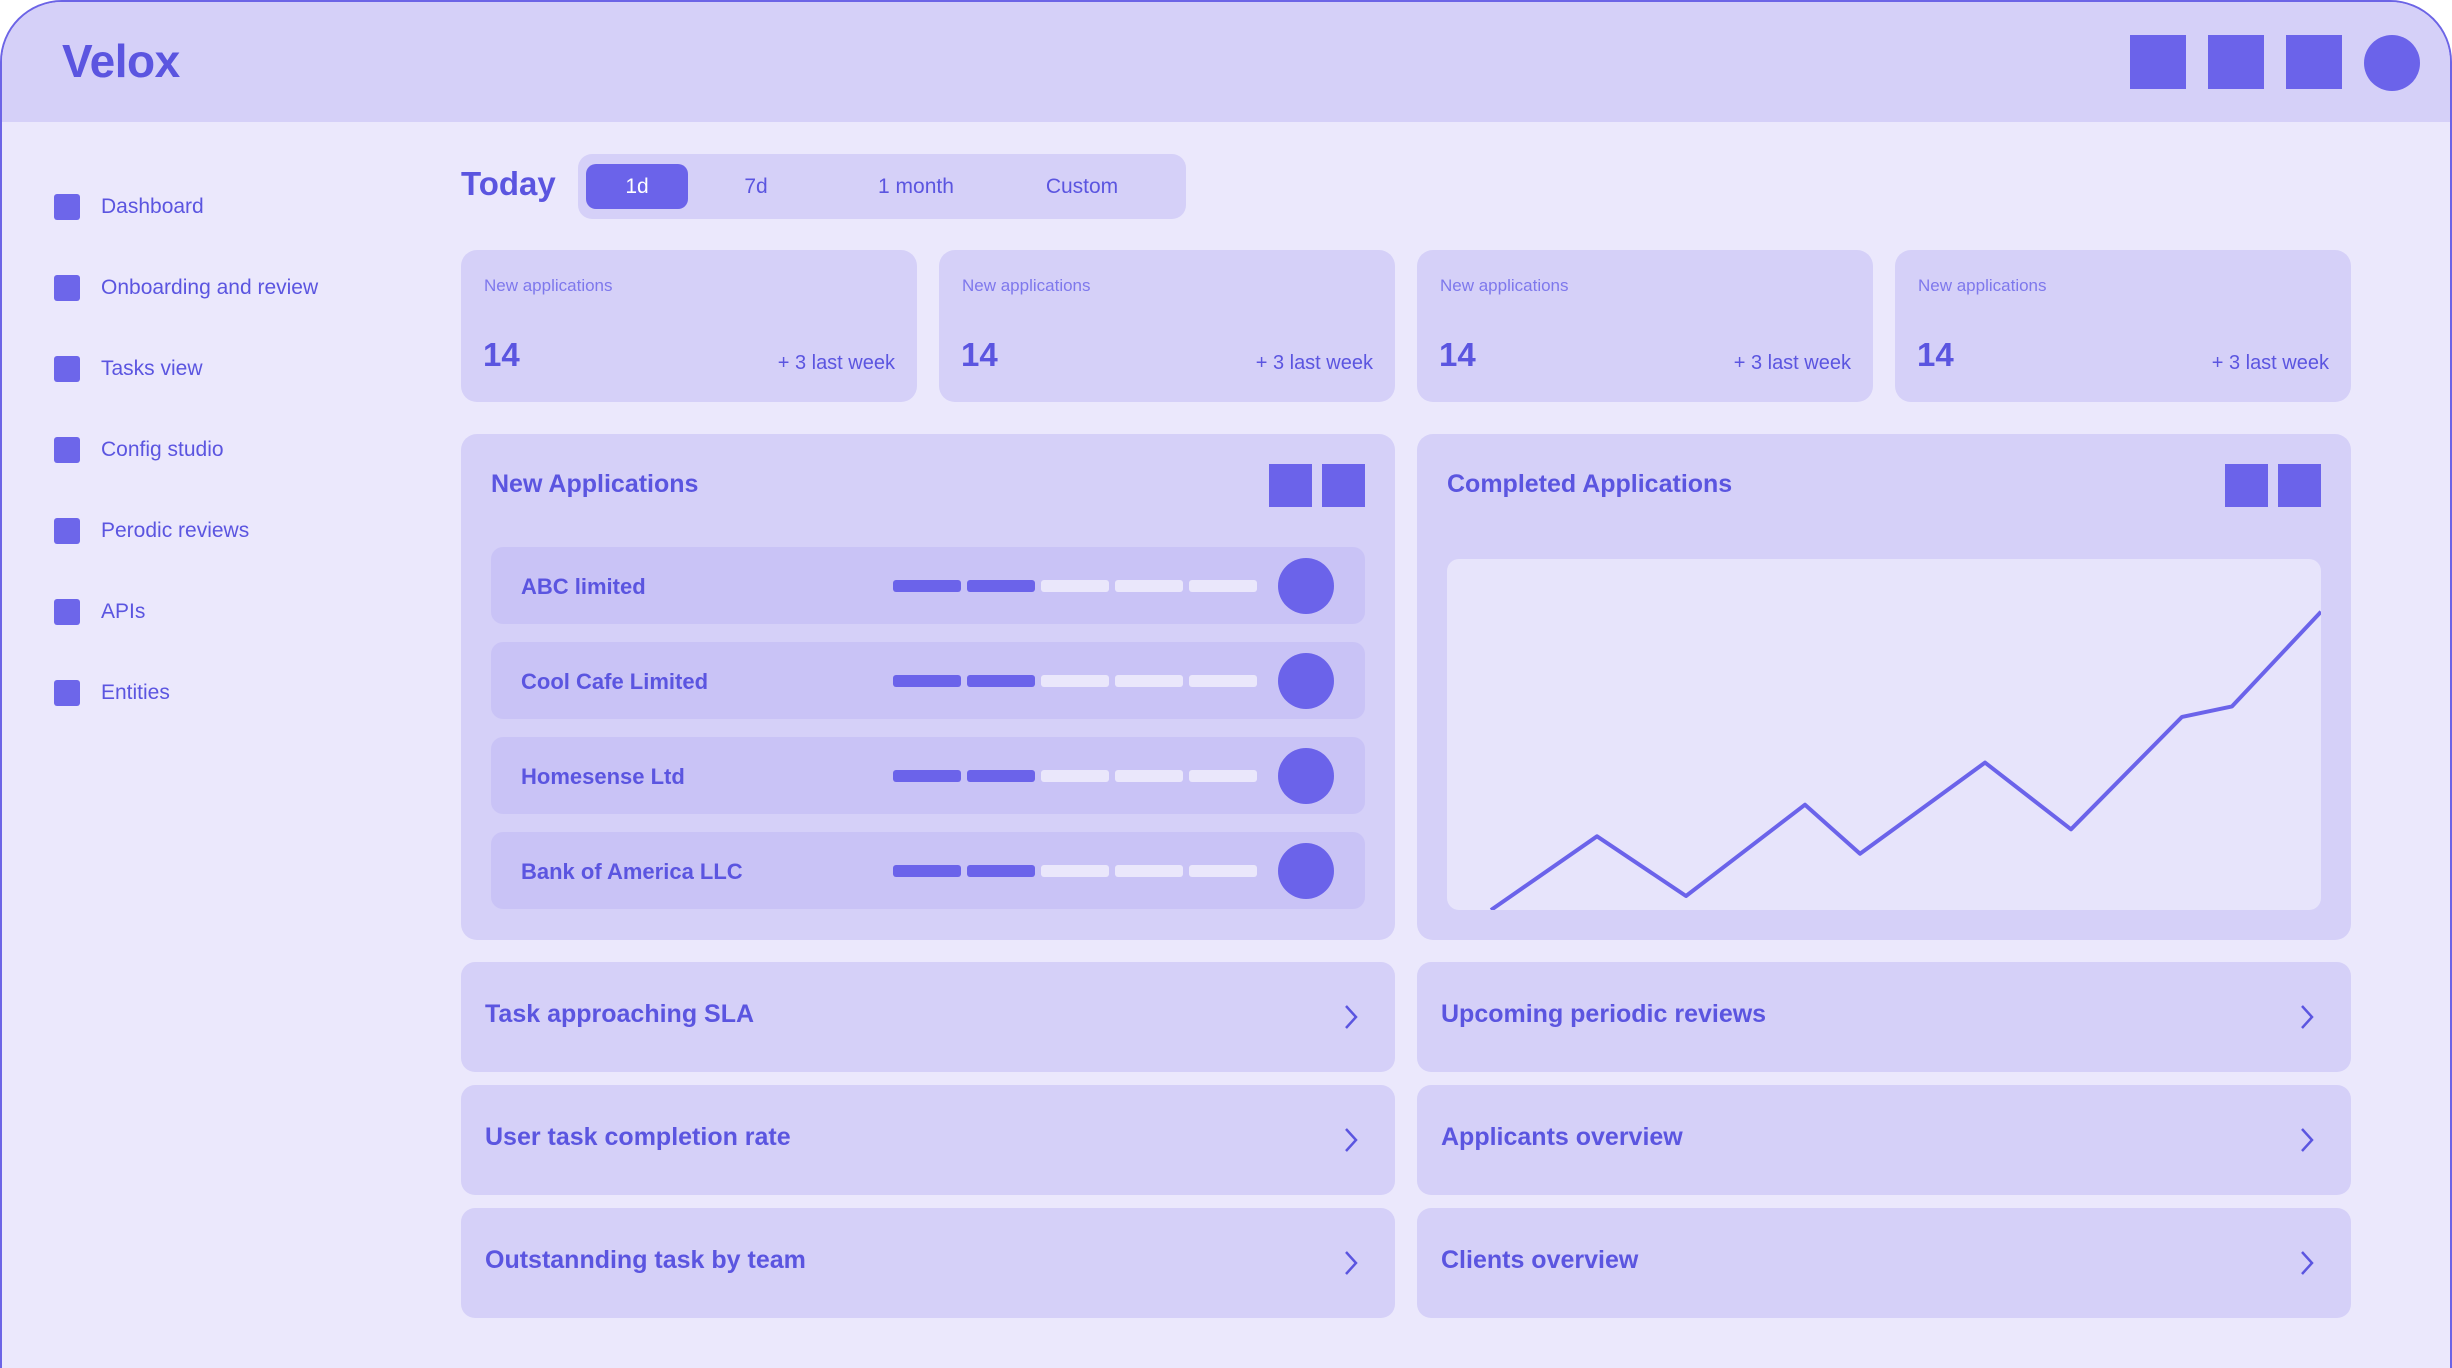 The image size is (2452, 1368). I want to click on link-label: Upcoming periodic reviews, so click(1604, 1014).